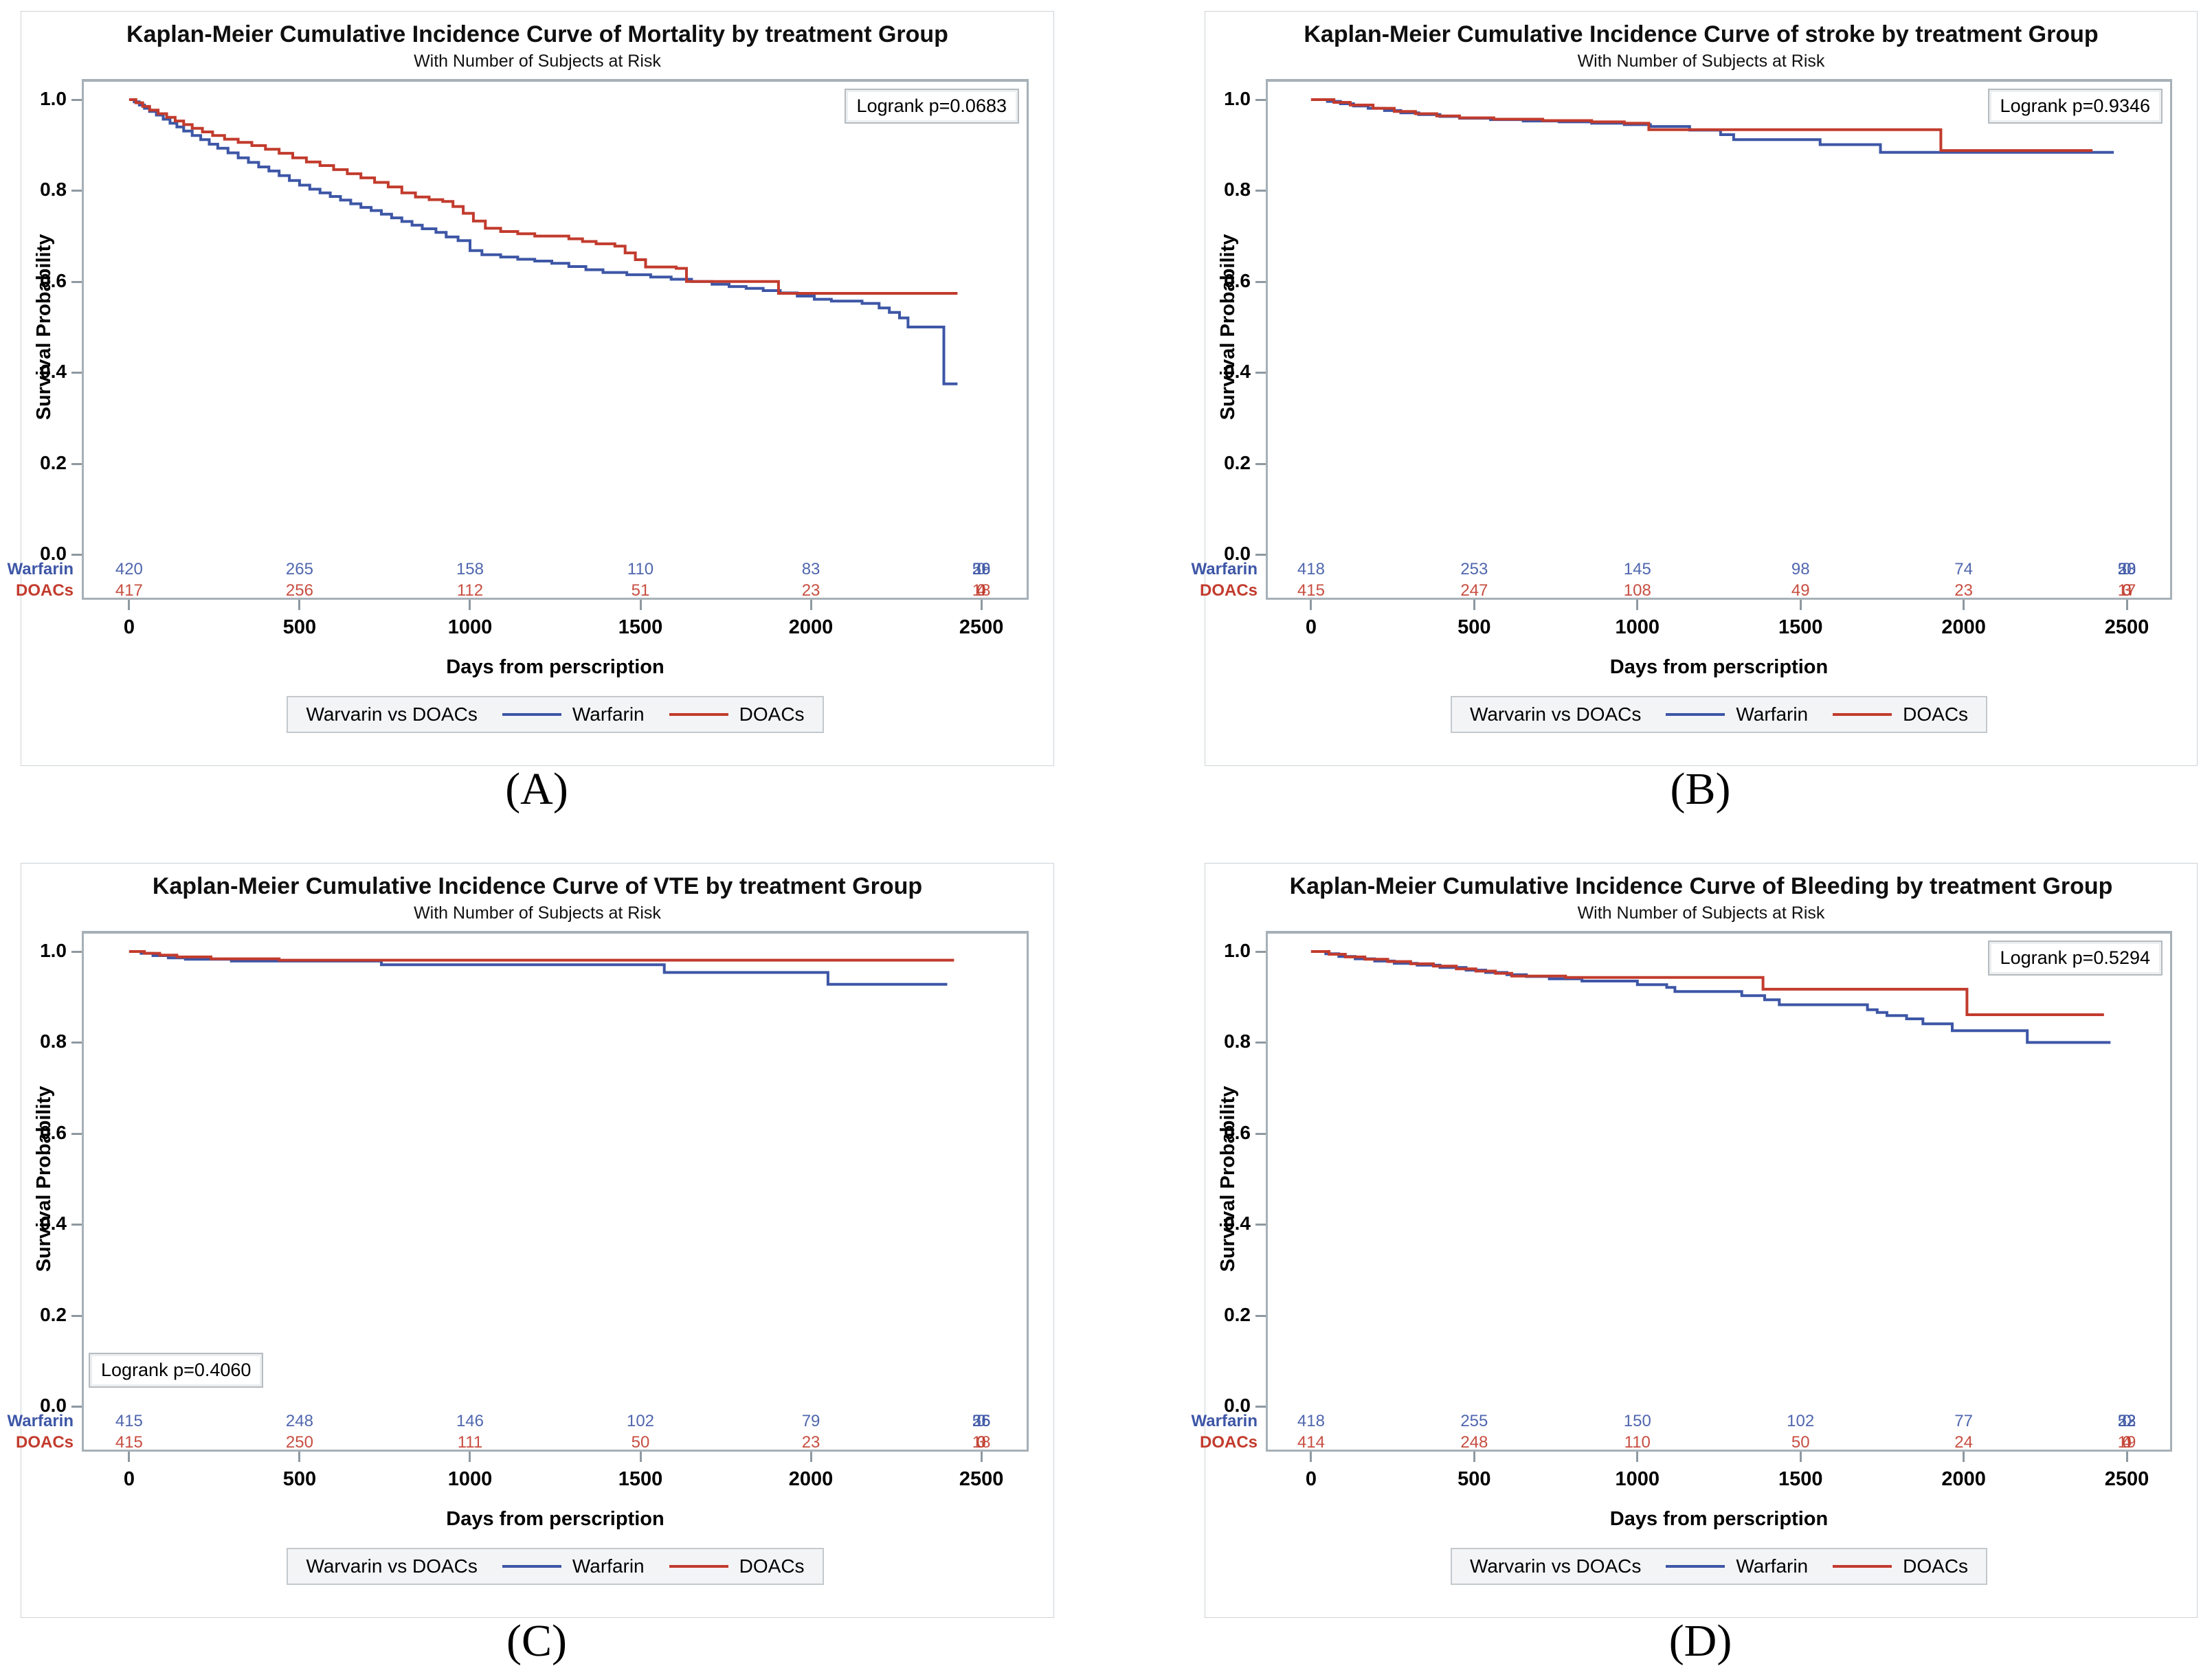 Image resolution: width=2212 pixels, height=1666 pixels. I want to click on at-risk-value: 52, so click(2126, 1421).